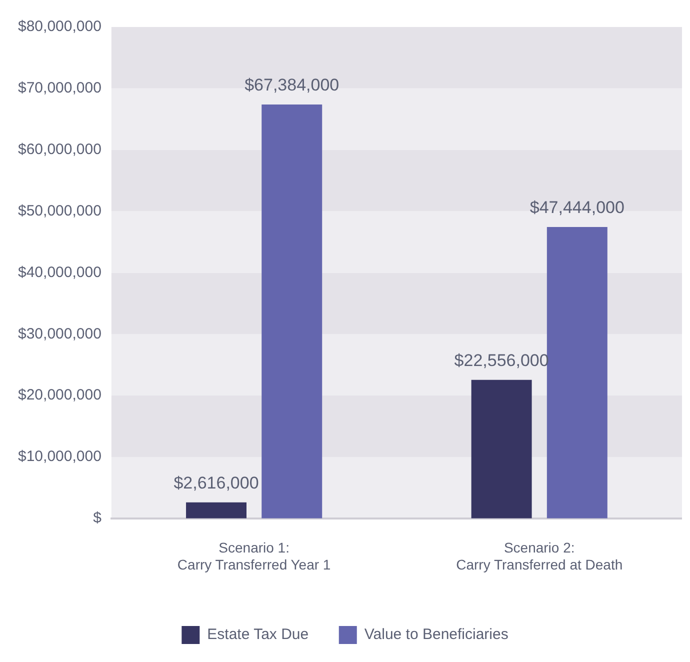 The image size is (690, 662). I want to click on legend-label: Estate Tax Due, so click(258, 635).